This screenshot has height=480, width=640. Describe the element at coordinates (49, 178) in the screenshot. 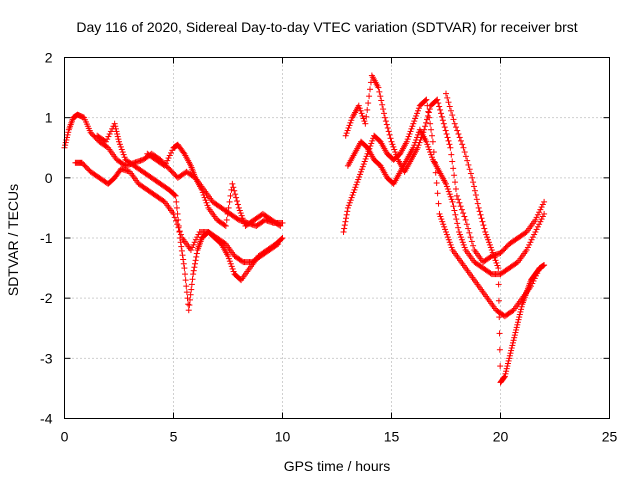

I see `y-tick-label: 0` at that location.